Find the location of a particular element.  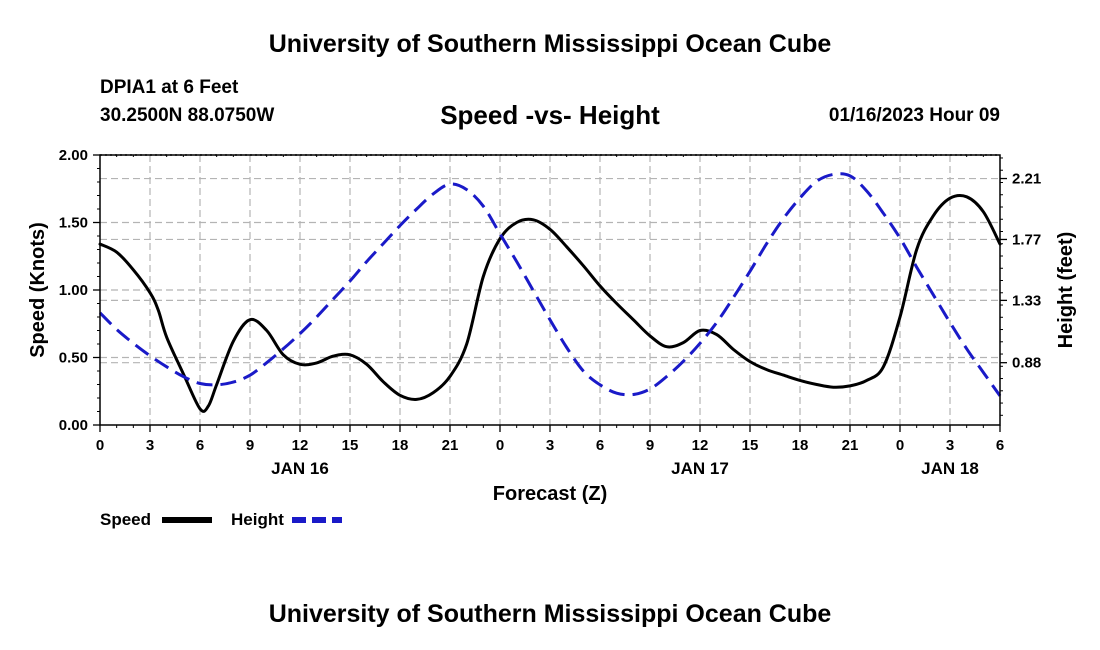

legend-height-label: Height is located at coordinates (257, 519).